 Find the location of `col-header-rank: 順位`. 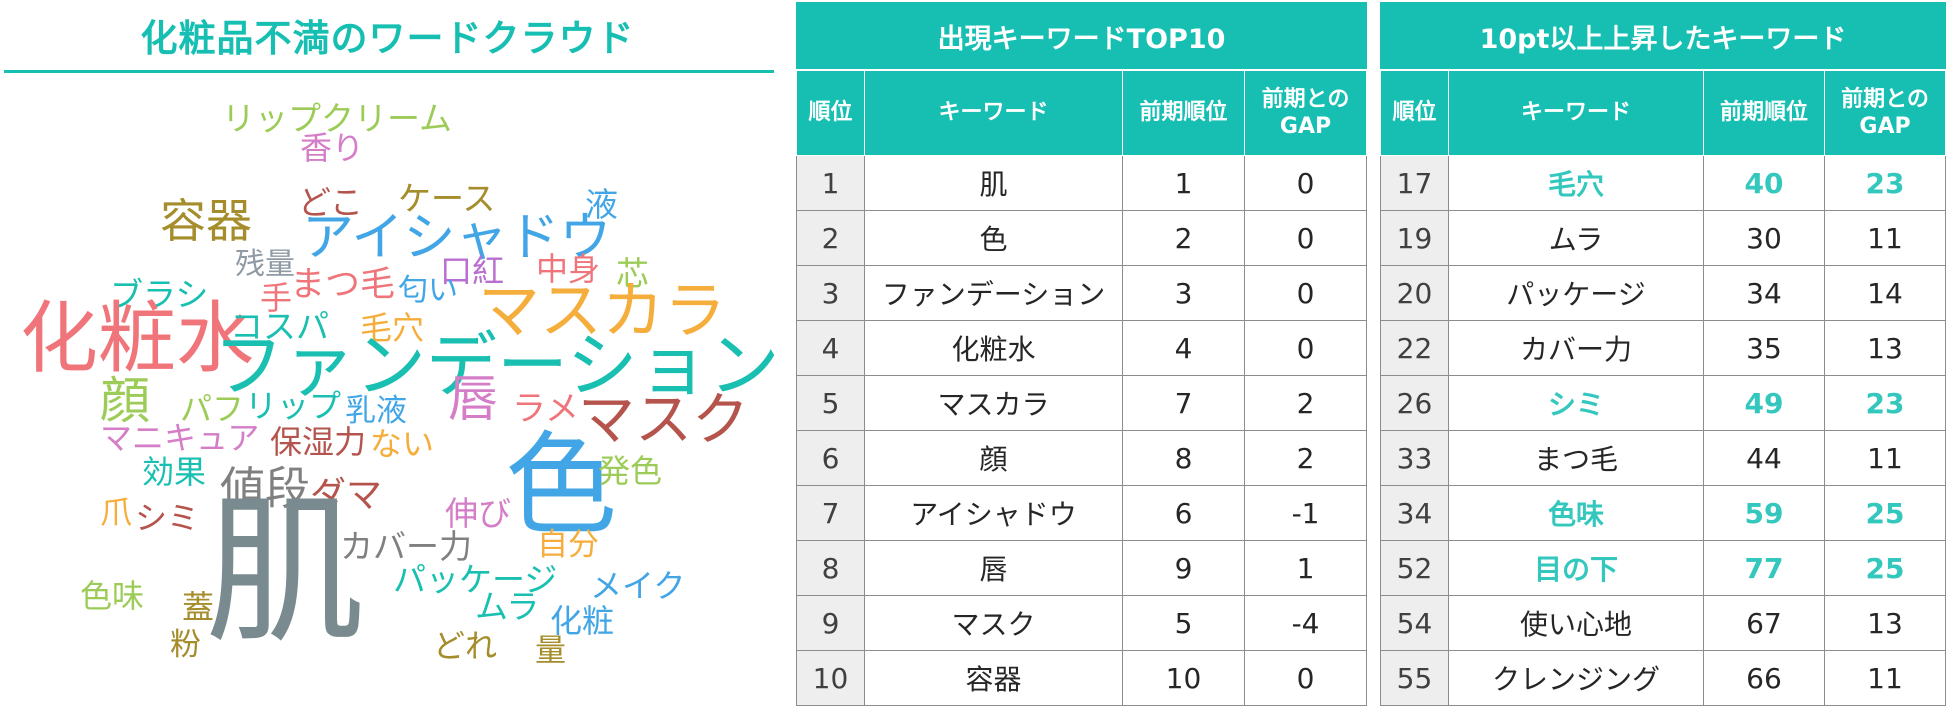

col-header-rank: 順位 is located at coordinates (1414, 112).